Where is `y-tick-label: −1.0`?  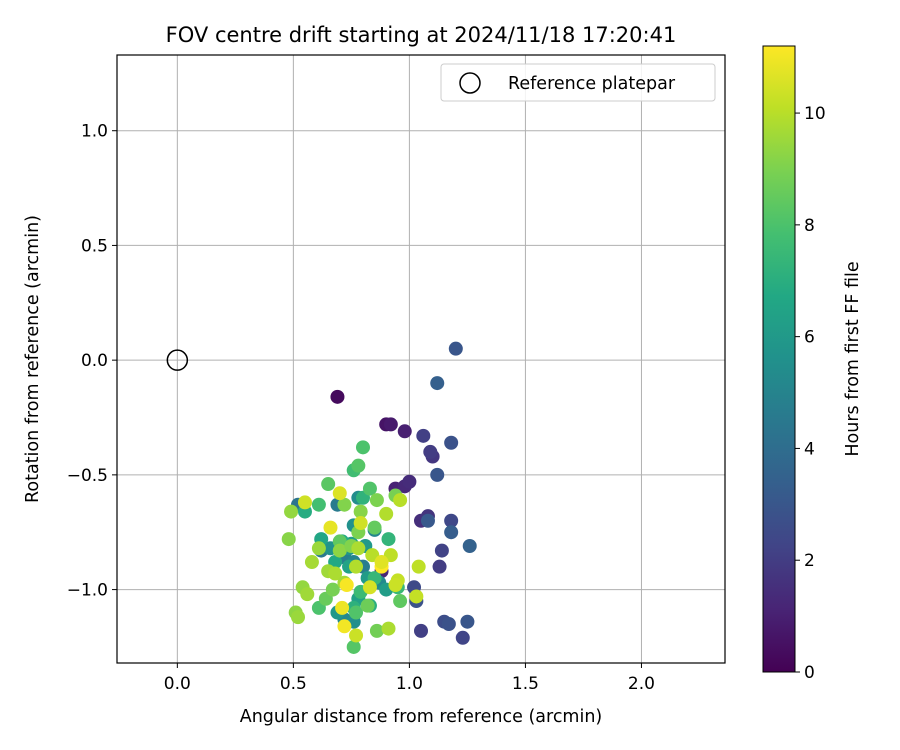 y-tick-label: −1.0 is located at coordinates (87, 591).